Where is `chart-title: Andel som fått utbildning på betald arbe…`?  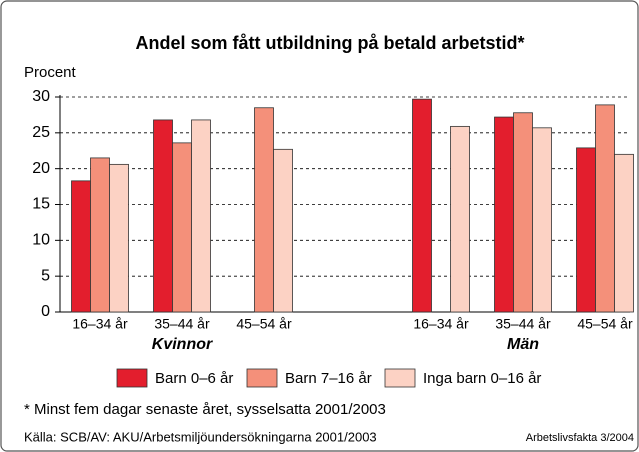 chart-title: Andel som fått utbildning på betald arbe… is located at coordinates (329, 43).